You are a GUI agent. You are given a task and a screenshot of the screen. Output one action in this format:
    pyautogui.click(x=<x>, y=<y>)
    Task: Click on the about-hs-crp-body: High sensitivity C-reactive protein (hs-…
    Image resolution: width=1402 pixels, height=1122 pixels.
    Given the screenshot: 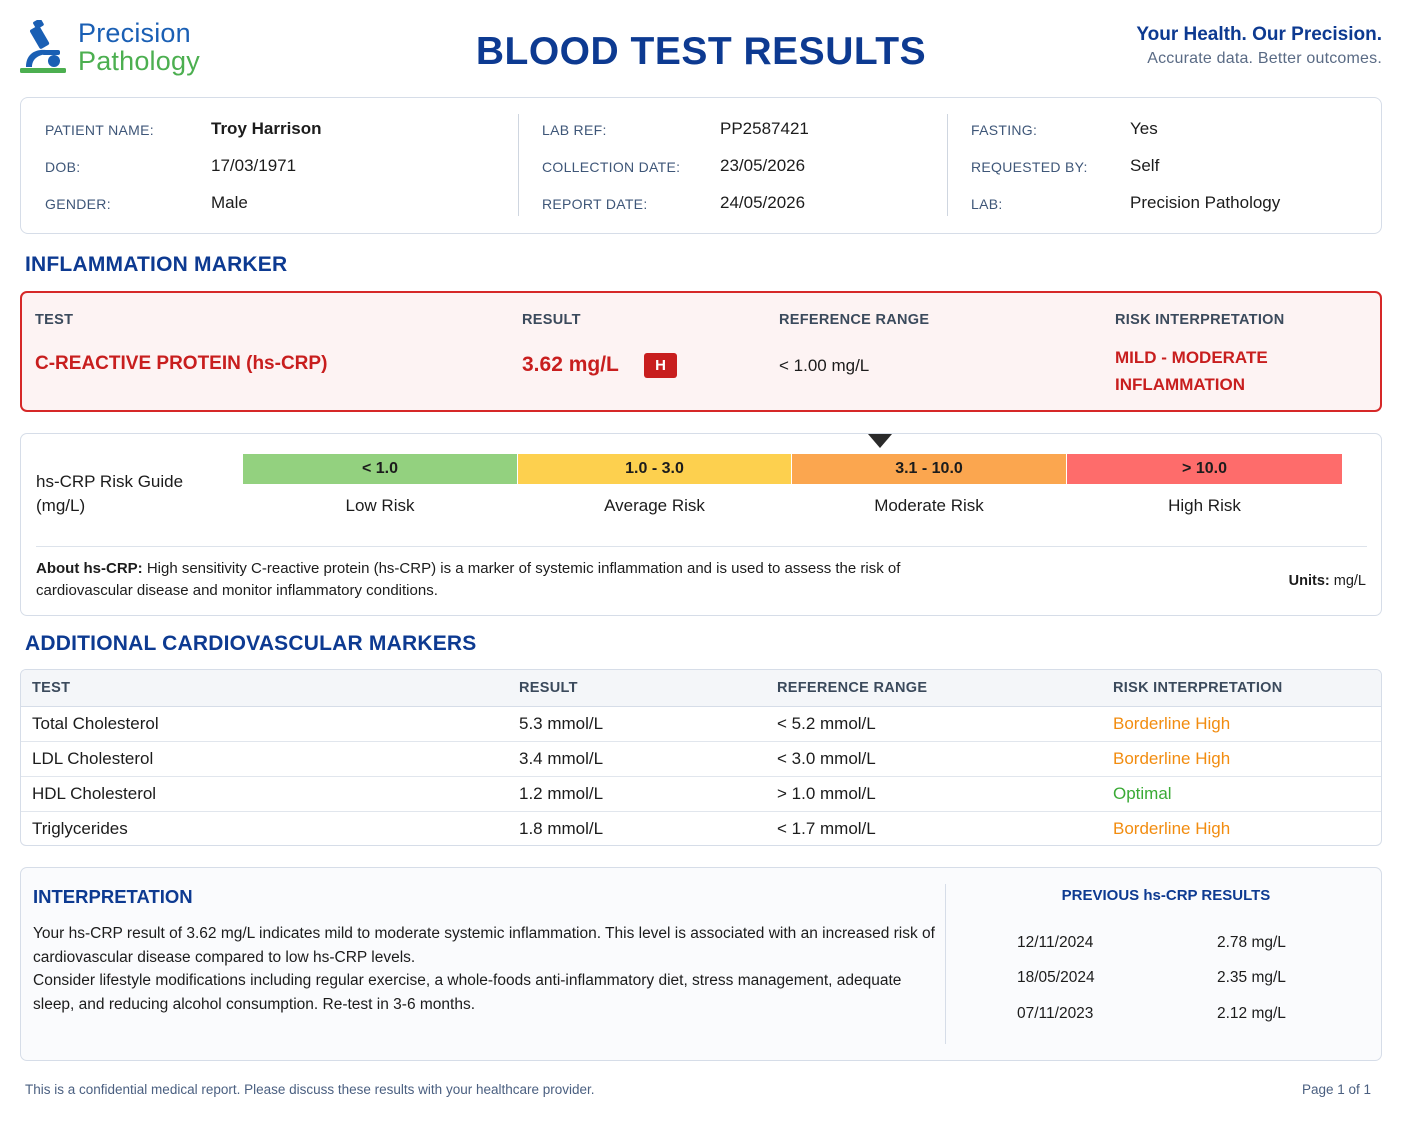 What is the action you would take?
    pyautogui.click(x=468, y=579)
    